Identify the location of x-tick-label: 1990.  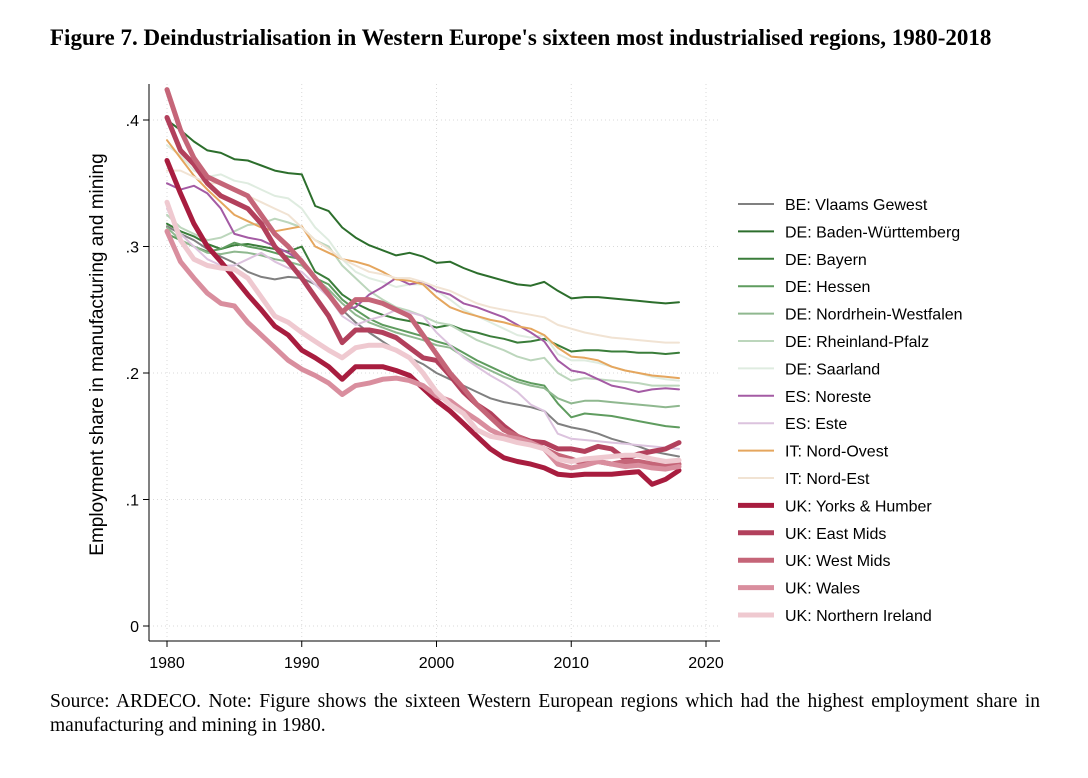
(302, 663).